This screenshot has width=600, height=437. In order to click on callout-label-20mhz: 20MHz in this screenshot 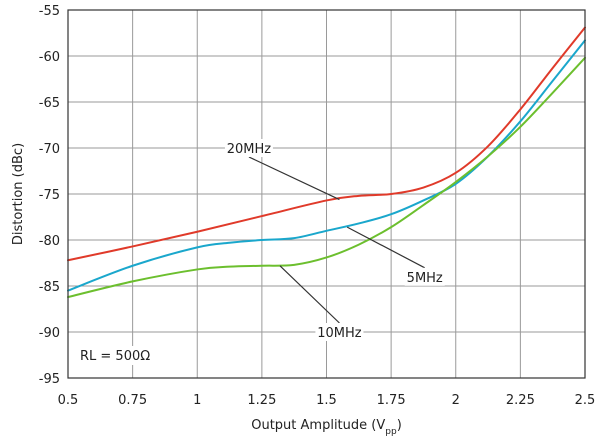, I will do `click(249, 149)`.